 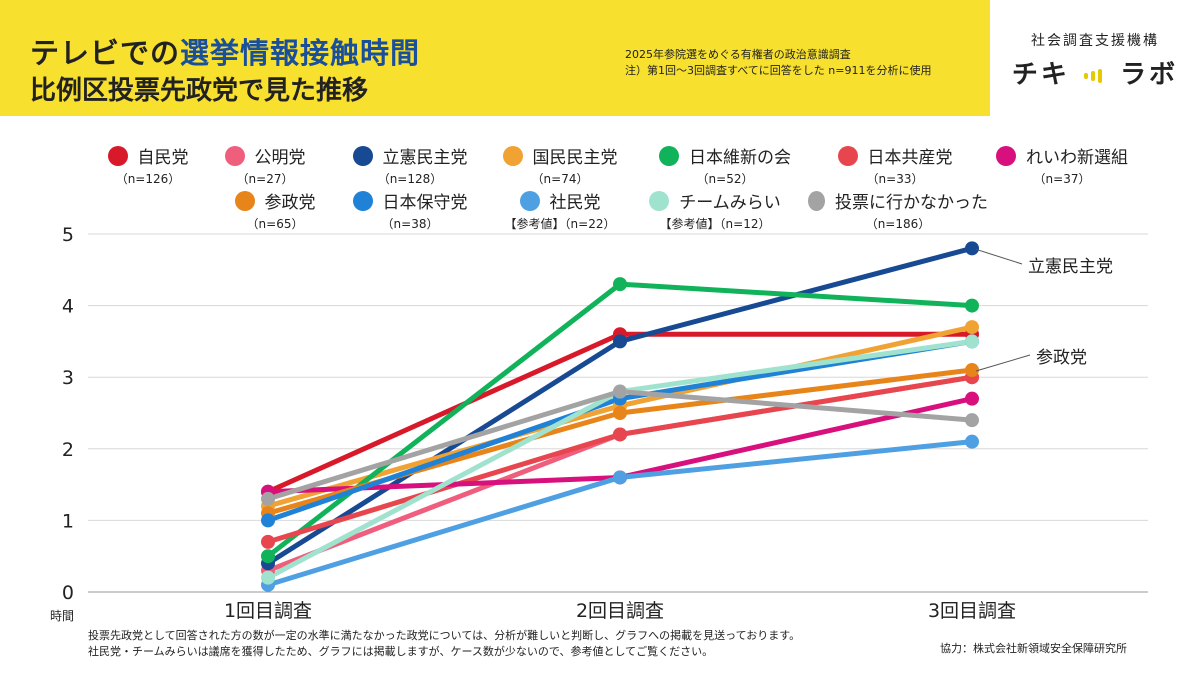 I want to click on page-title-line2: 比例区投票先政党で見た推移, so click(x=199, y=91).